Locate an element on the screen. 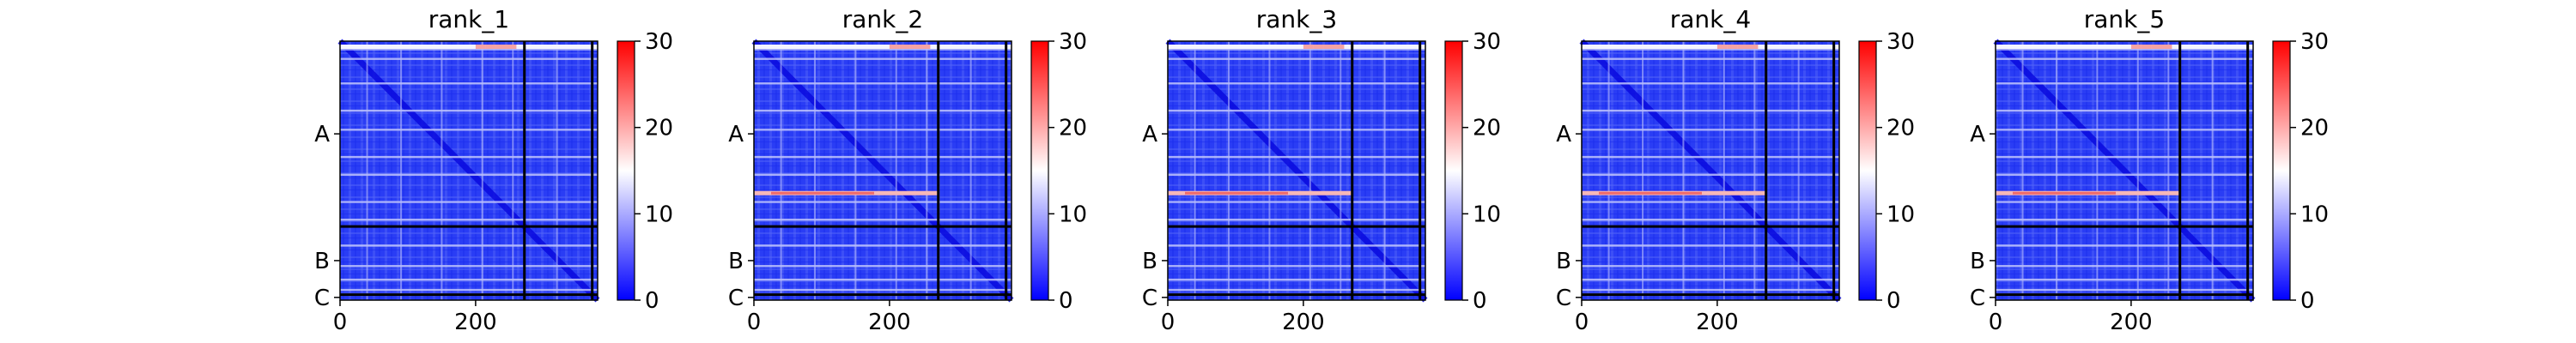  panel-title: rank_4 is located at coordinates (1711, 19).